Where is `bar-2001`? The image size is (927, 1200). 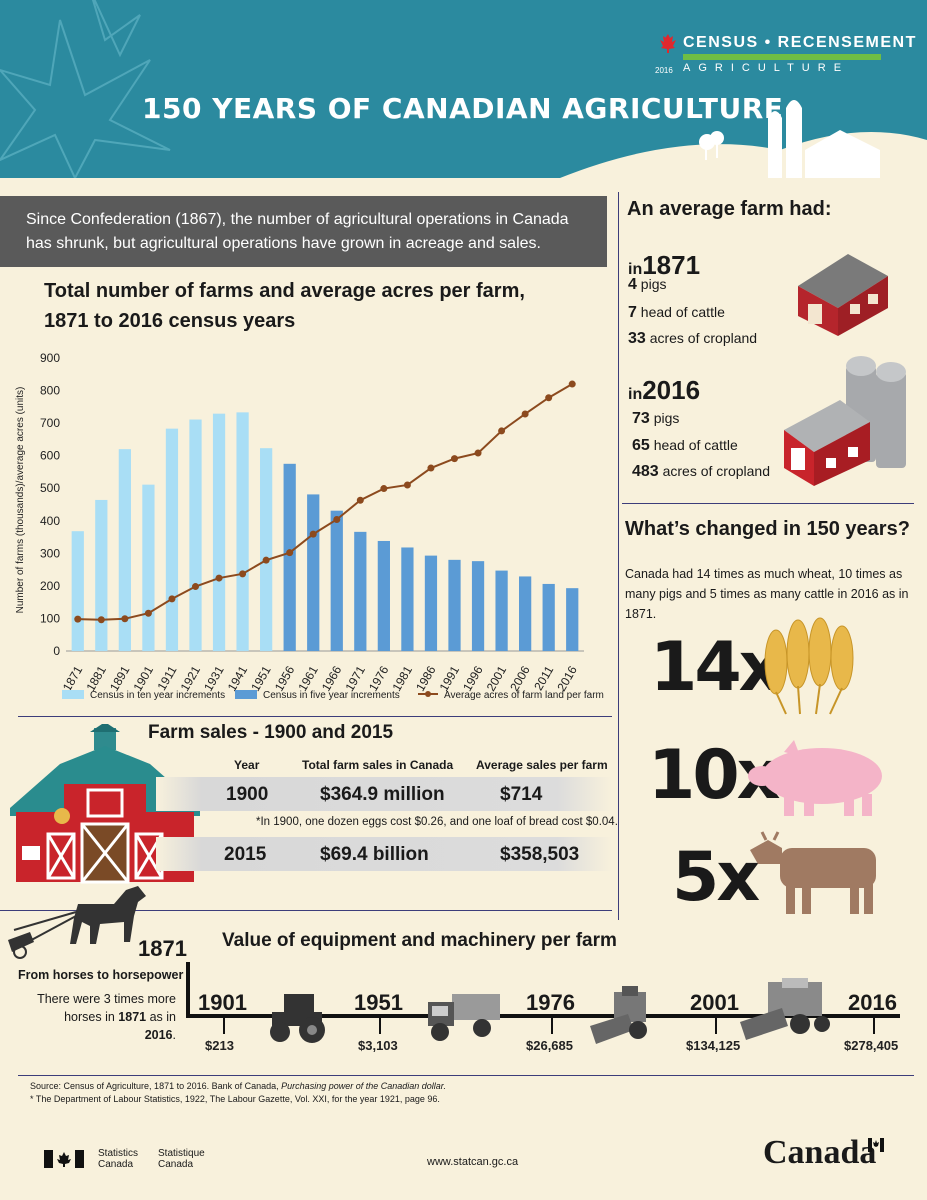
bar-2001 is located at coordinates (501, 610).